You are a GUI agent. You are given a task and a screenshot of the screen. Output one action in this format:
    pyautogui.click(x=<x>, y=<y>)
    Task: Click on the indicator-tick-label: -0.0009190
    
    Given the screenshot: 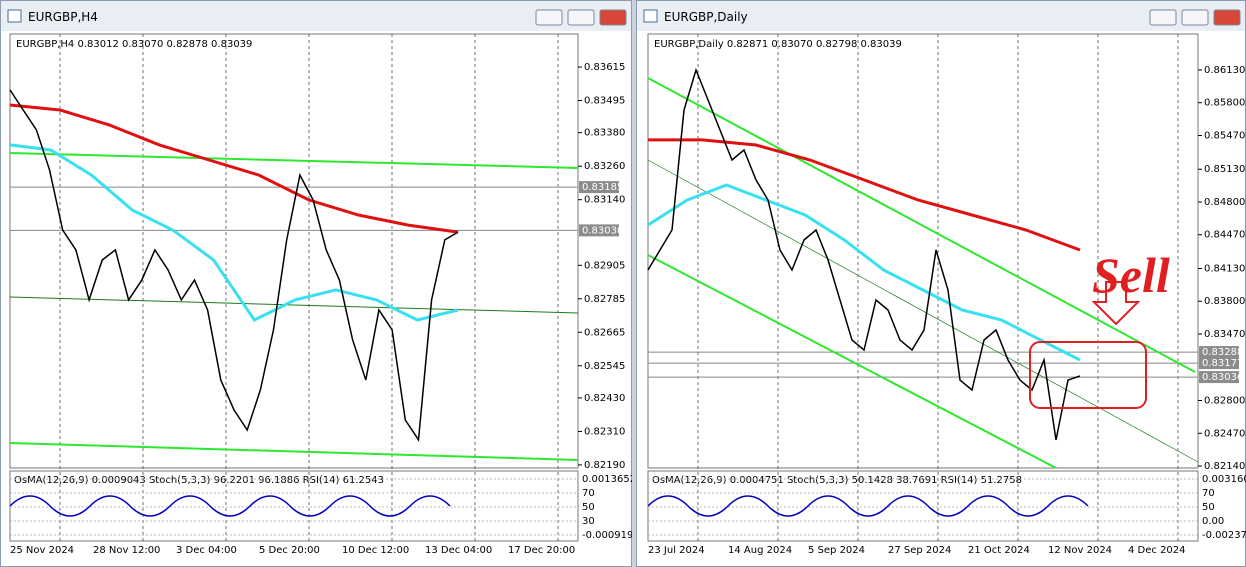 What is the action you would take?
    pyautogui.click(x=607, y=535)
    